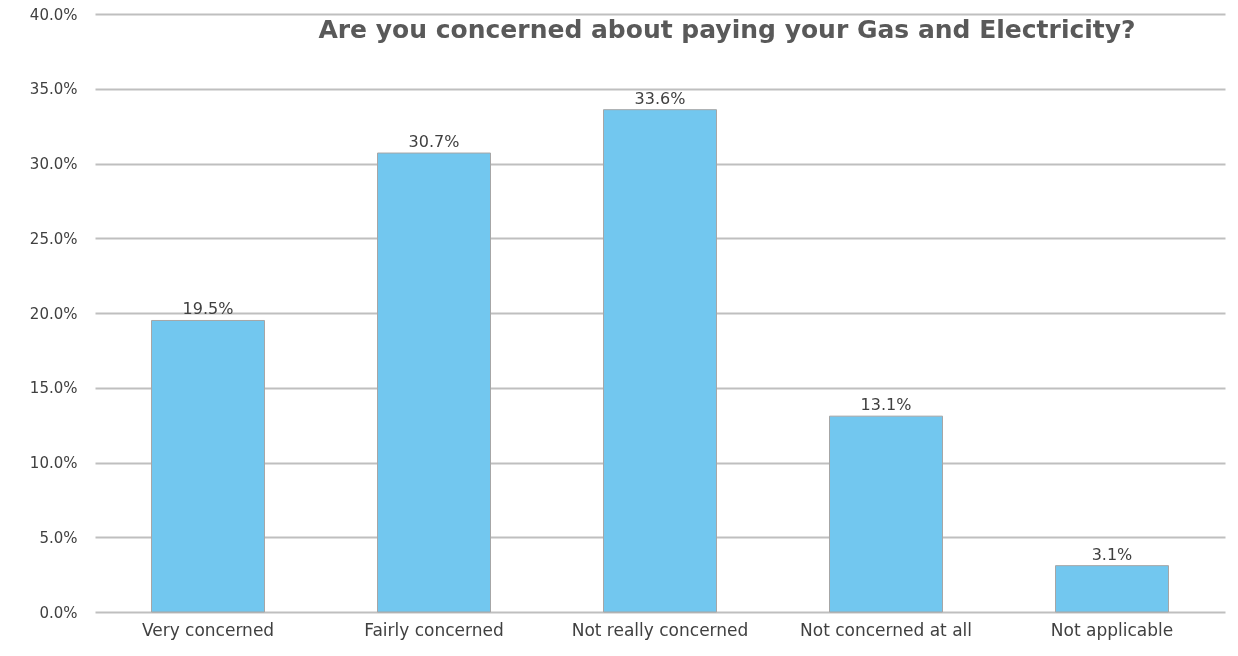  What do you see at coordinates (53, 89) in the screenshot?
I see `y-tick-label: 35.0%` at bounding box center [53, 89].